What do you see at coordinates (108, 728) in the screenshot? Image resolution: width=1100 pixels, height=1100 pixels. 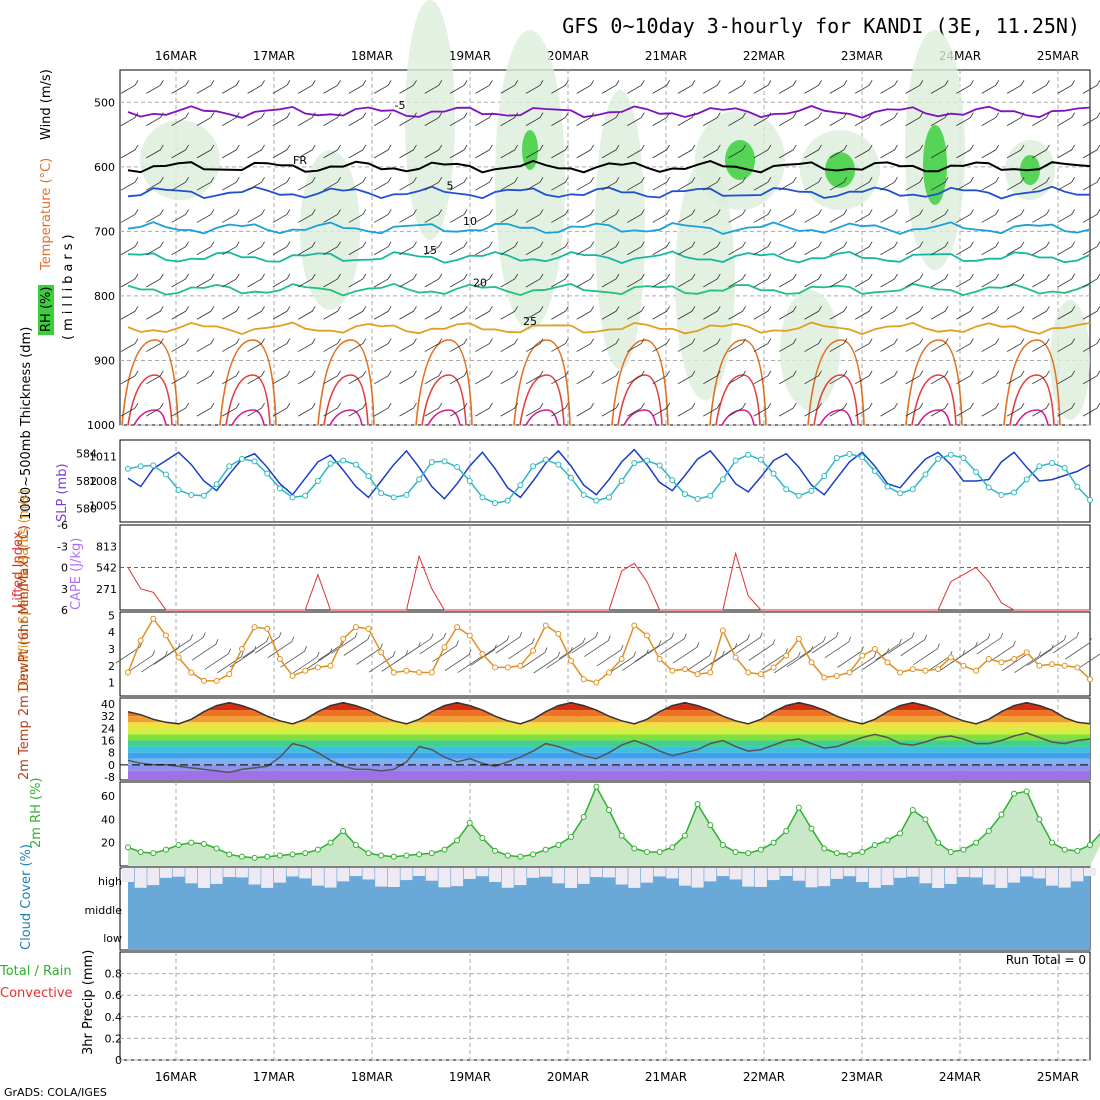 I see `temp-tick-label: 24` at bounding box center [108, 728].